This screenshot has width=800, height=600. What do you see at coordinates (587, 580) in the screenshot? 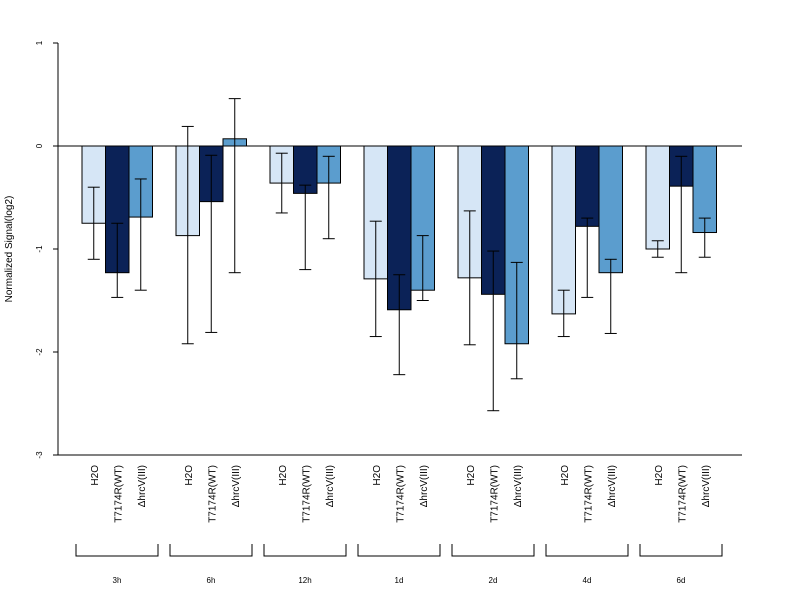
I see `group-label: 4d` at bounding box center [587, 580].